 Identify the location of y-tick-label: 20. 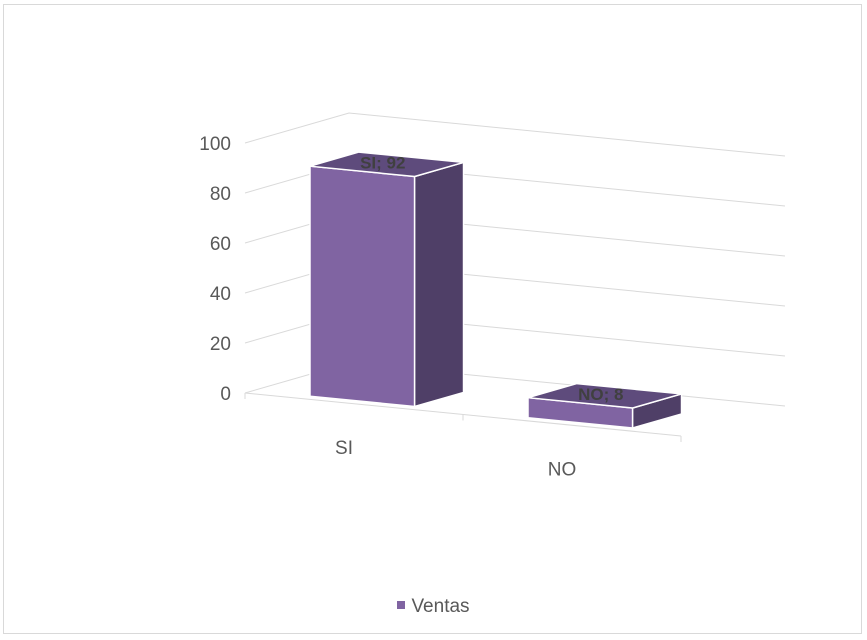
(220, 344).